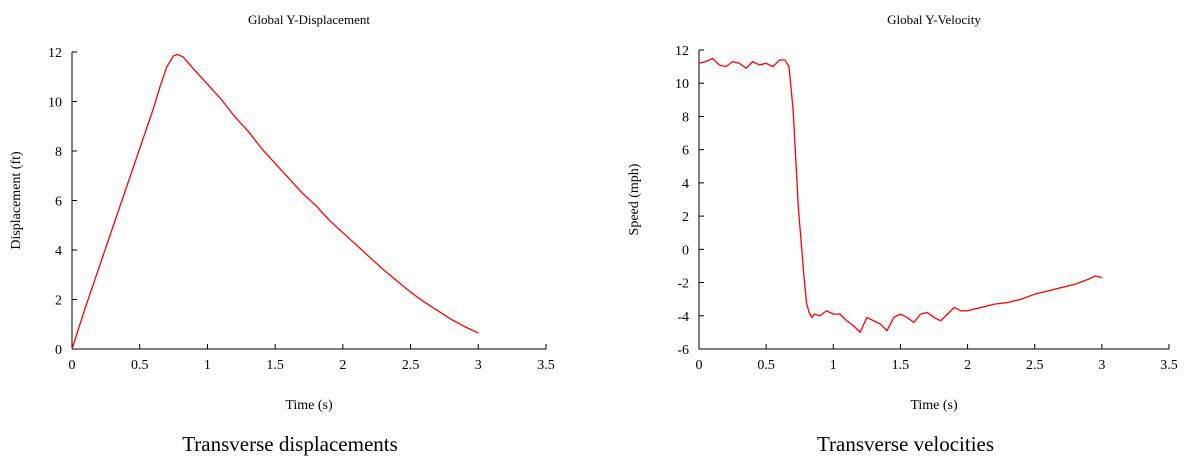  What do you see at coordinates (634, 199) in the screenshot?
I see `y-axis-label: Speed (mph)` at bounding box center [634, 199].